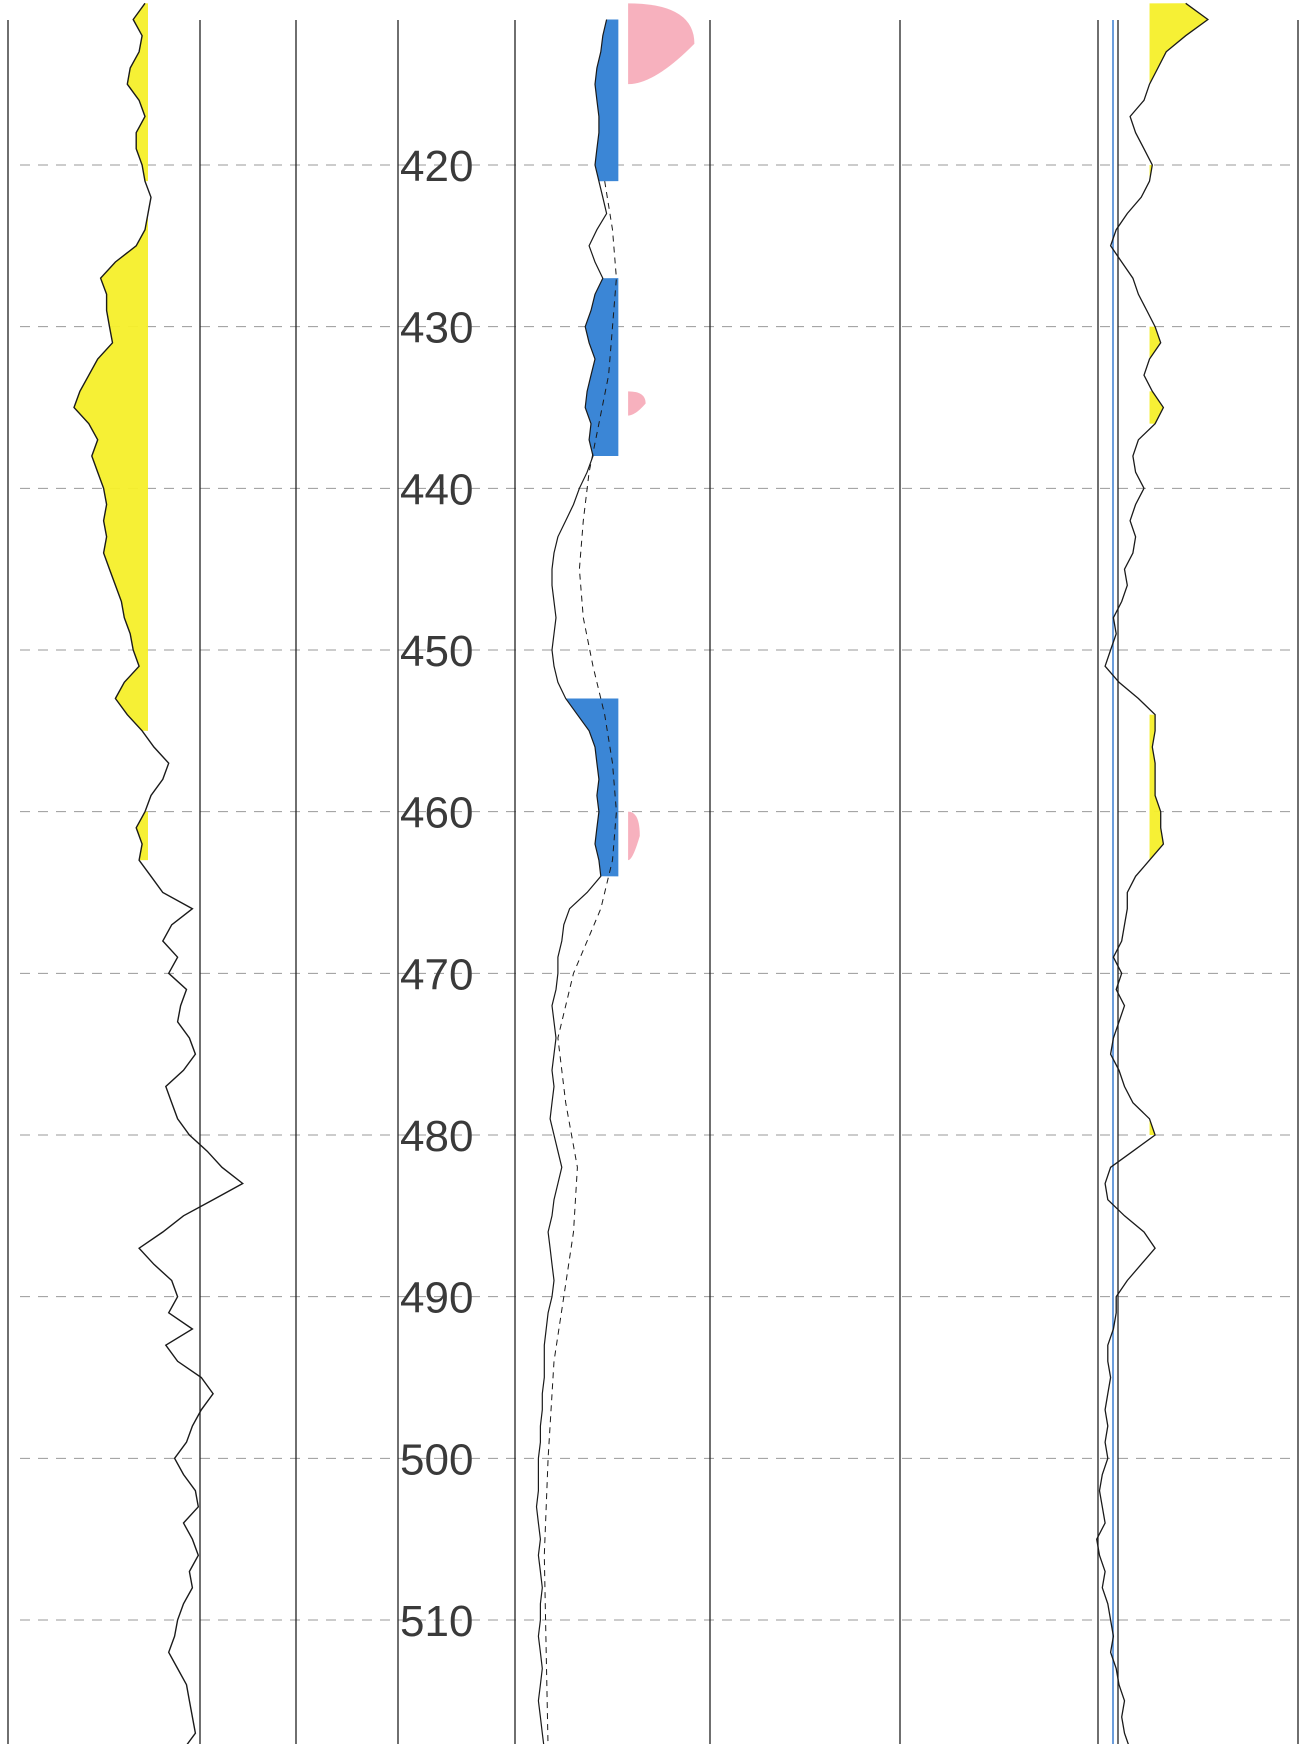 The width and height of the screenshot is (1308, 1744). I want to click on depth-label-430: 430, so click(436, 328).